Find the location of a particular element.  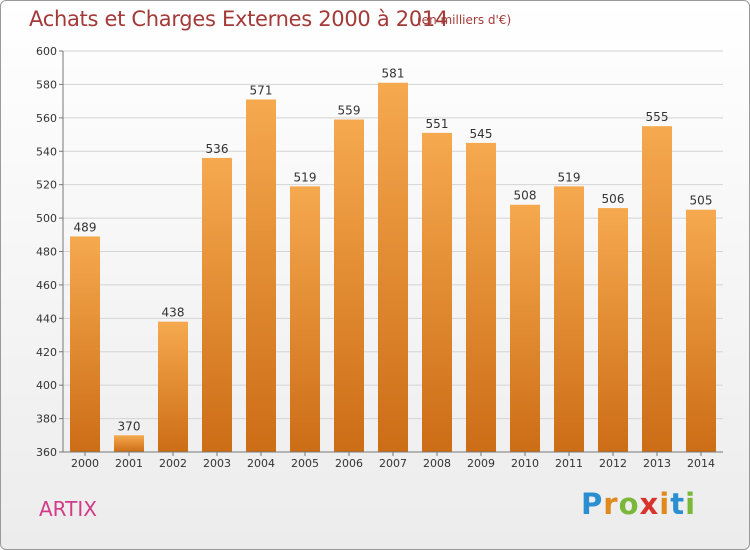

x-tick-label: 2002 is located at coordinates (173, 463).